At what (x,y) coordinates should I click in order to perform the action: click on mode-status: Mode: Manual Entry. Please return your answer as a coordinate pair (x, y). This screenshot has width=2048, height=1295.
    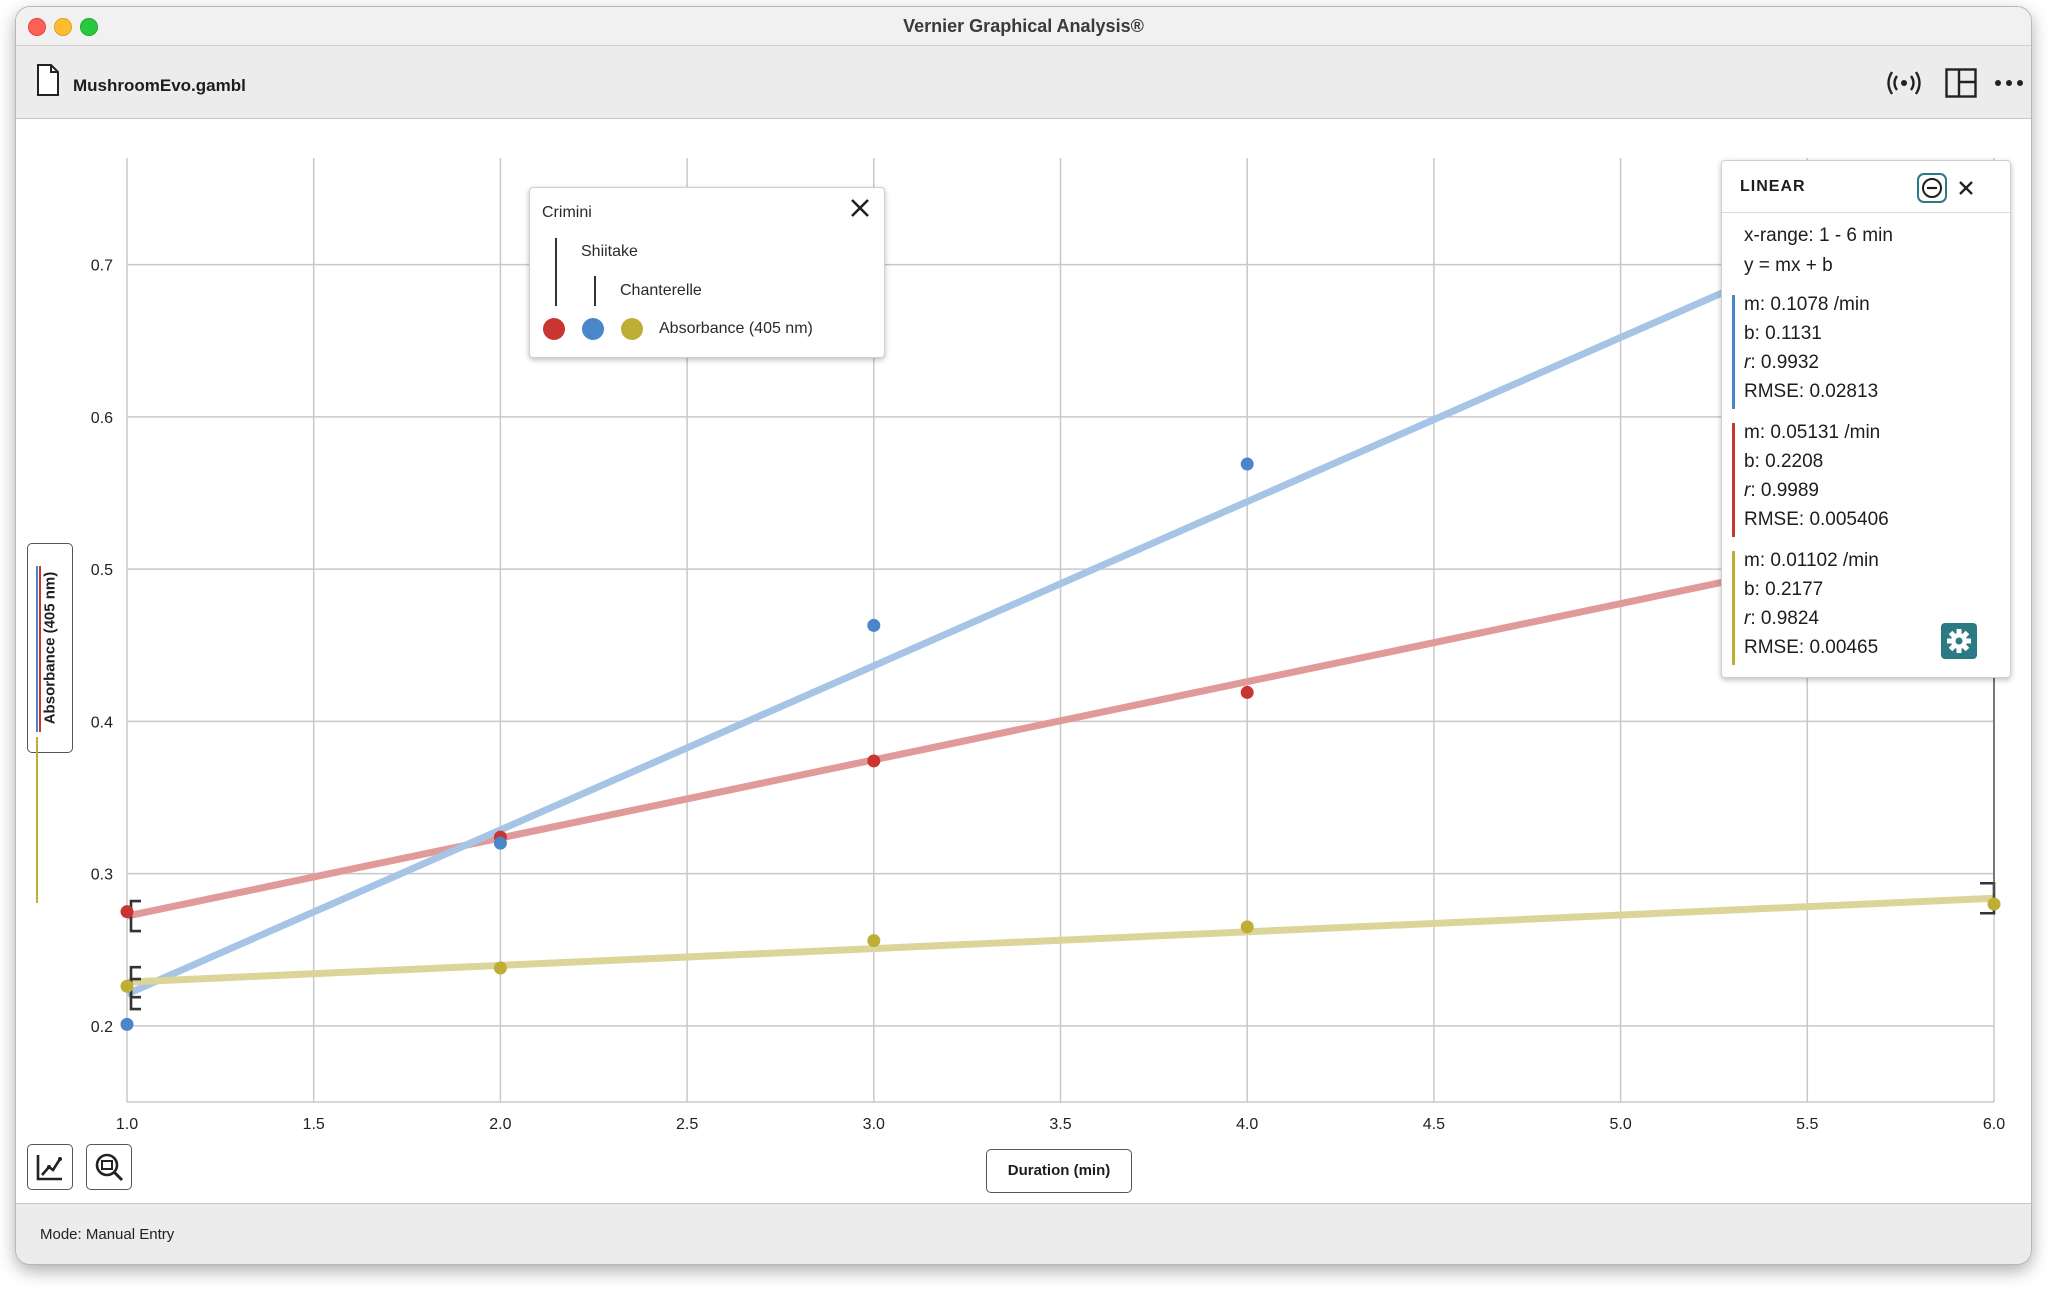
    Looking at the image, I should click on (107, 1234).